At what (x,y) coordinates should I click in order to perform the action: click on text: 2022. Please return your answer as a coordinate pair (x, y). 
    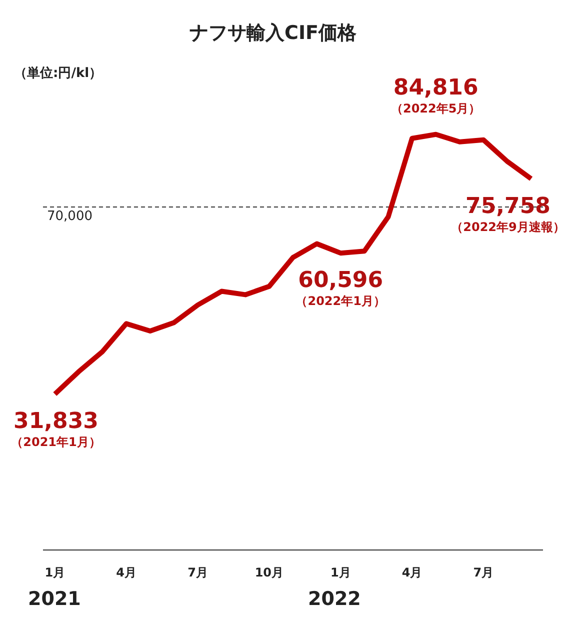
    Looking at the image, I should click on (334, 599).